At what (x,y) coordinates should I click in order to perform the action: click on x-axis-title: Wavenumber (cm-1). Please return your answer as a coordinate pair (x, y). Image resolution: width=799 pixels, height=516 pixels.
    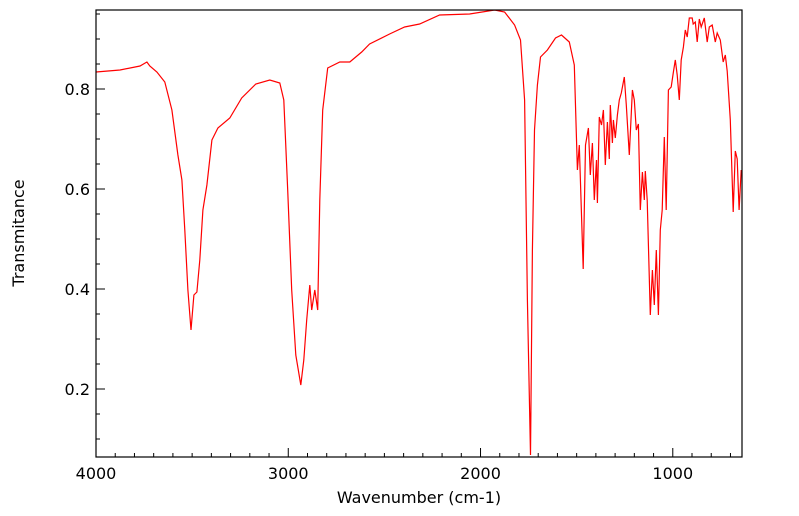
    Looking at the image, I should click on (419, 497).